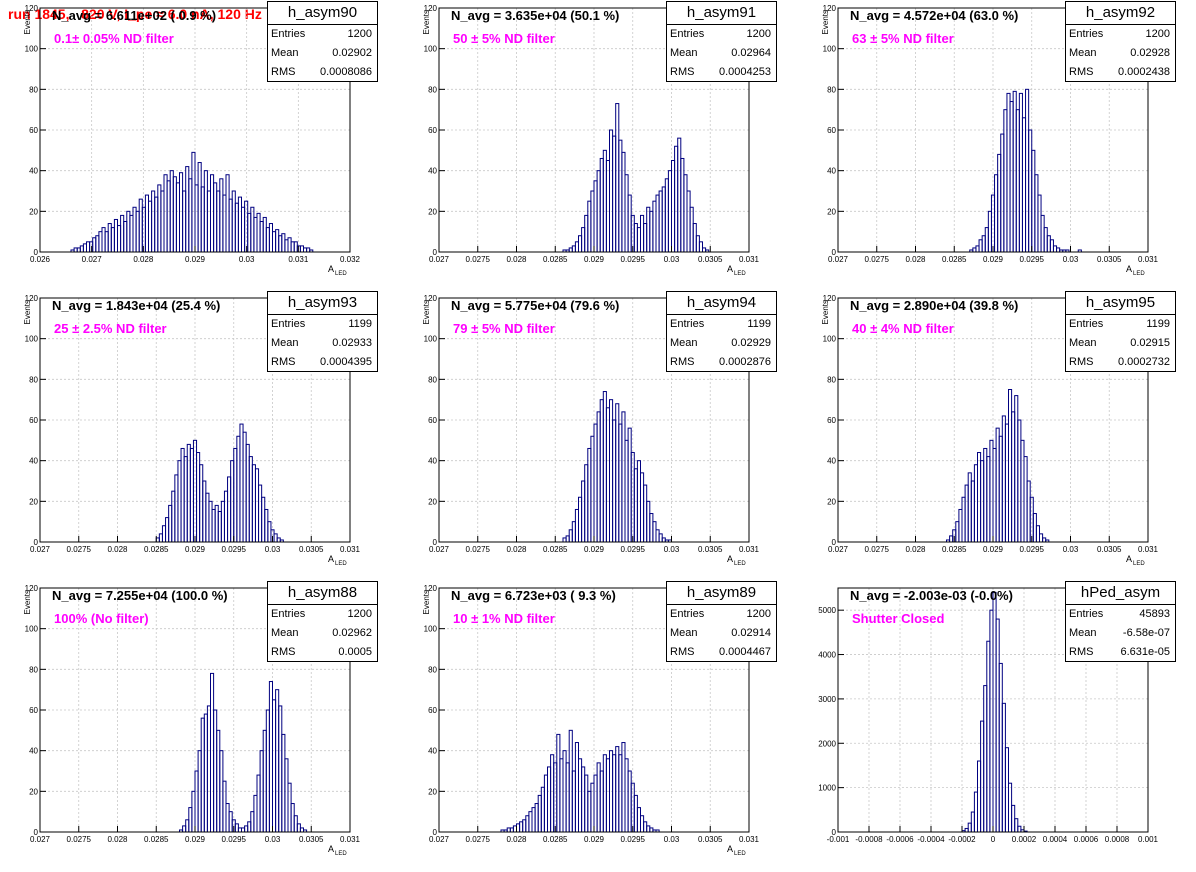  I want to click on stats-row-rms: RMS 0.0008086, so click(322, 72).